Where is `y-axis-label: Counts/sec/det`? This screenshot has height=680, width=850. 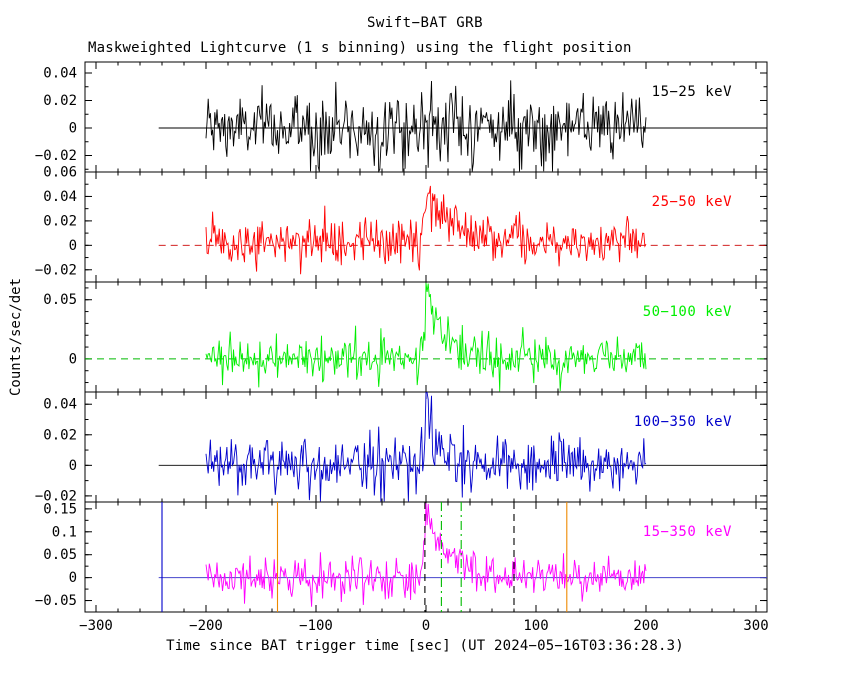 y-axis-label: Counts/sec/det is located at coordinates (16, 337).